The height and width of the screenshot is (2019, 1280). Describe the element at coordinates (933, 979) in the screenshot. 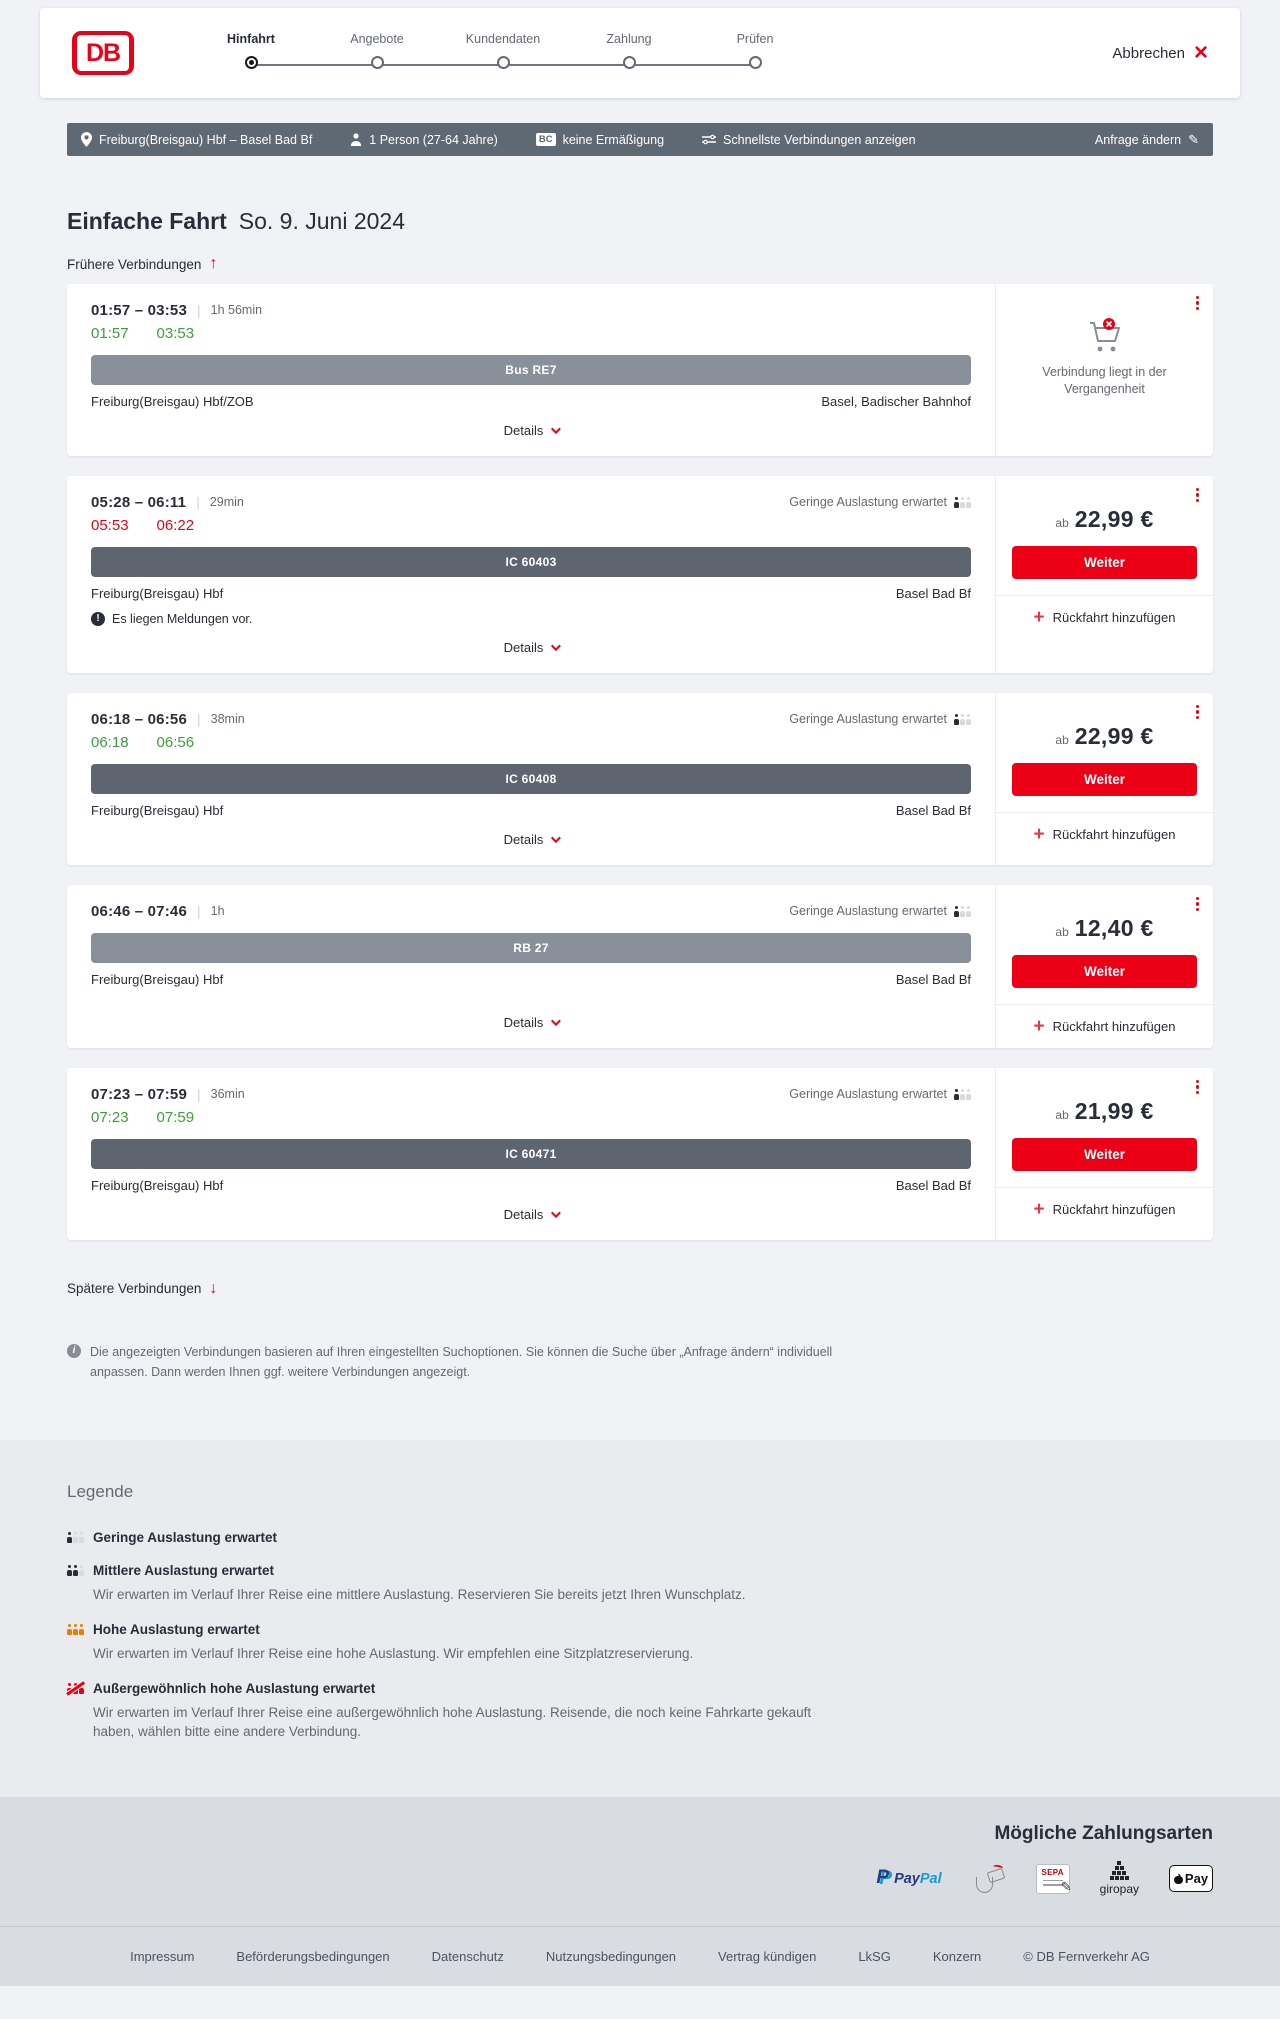

I see `arrival-station: Basel Bad Bf` at that location.